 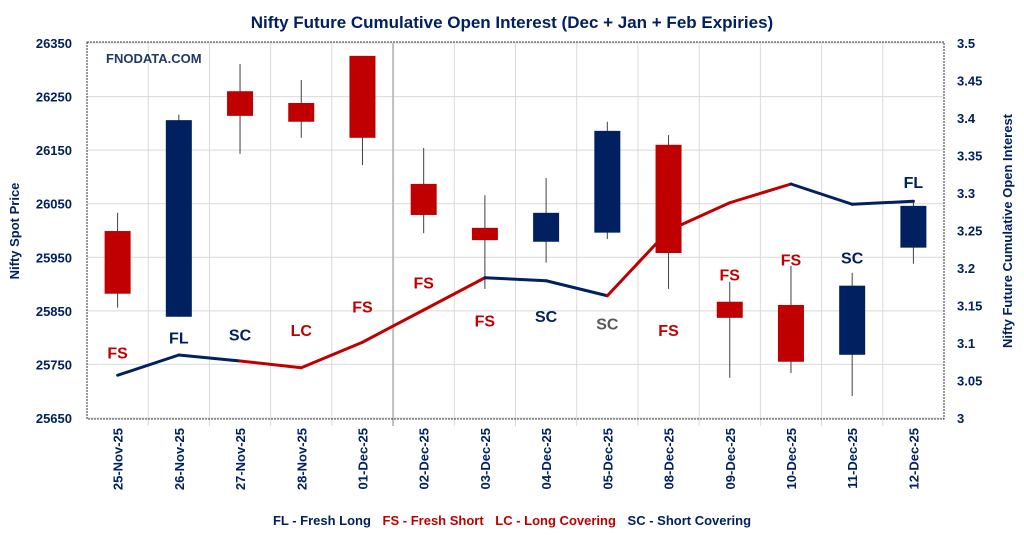 I want to click on right-tick-label: 3, so click(x=960, y=418).